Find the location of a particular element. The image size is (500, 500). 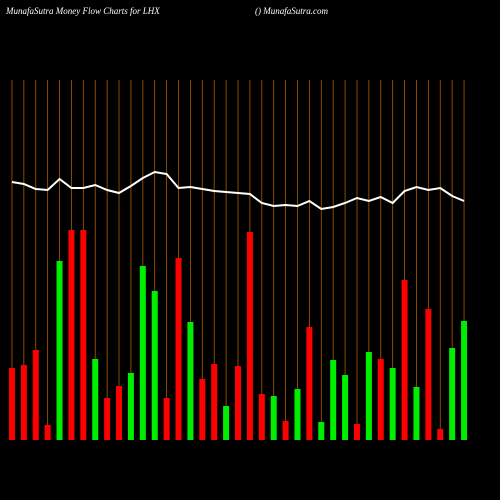

money-flow-line is located at coordinates (238, 190).